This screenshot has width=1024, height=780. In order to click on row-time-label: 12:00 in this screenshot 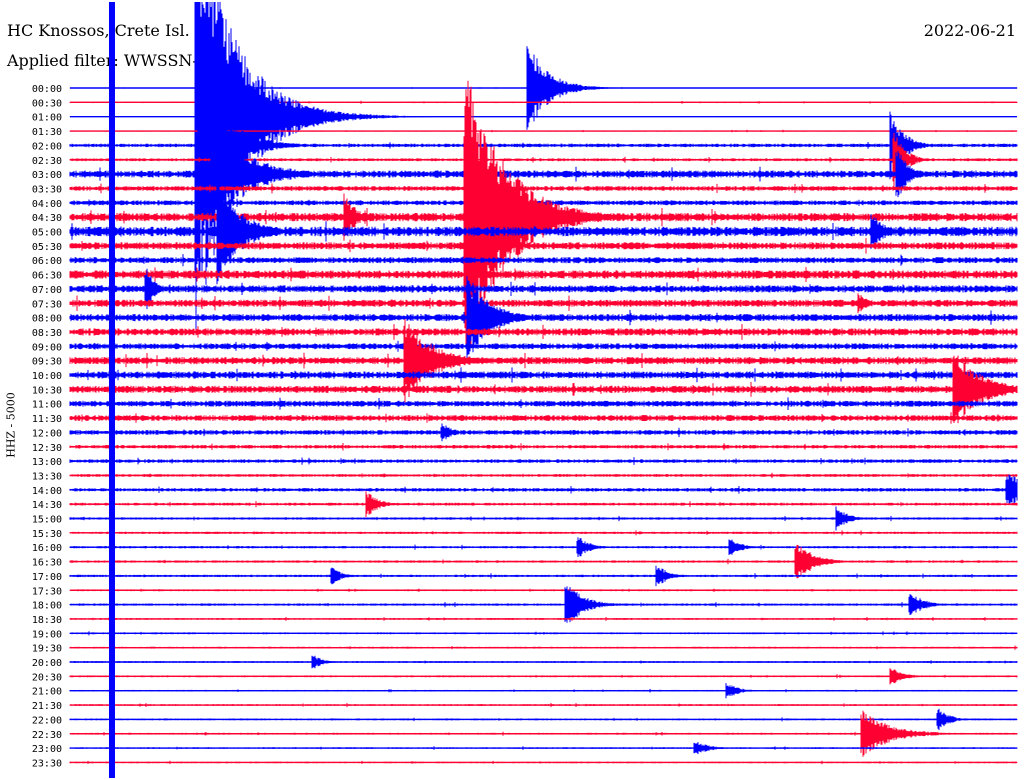, I will do `click(47, 433)`.